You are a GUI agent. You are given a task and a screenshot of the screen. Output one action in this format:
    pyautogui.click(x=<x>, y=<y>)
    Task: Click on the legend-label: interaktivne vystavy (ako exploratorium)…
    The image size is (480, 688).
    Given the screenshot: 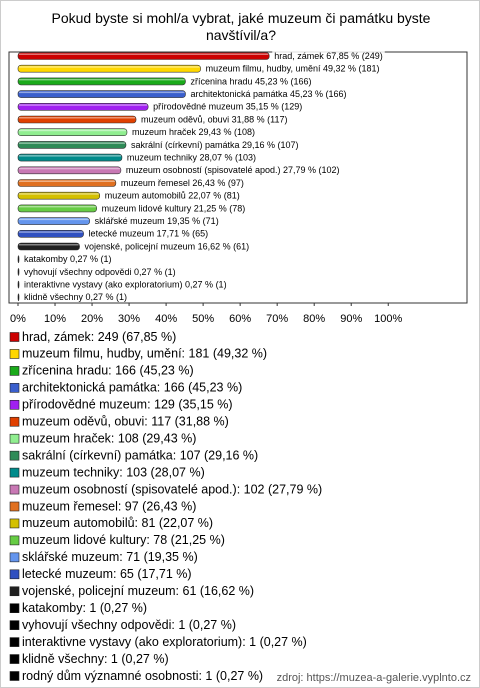 What is the action you would take?
    pyautogui.click(x=164, y=642)
    